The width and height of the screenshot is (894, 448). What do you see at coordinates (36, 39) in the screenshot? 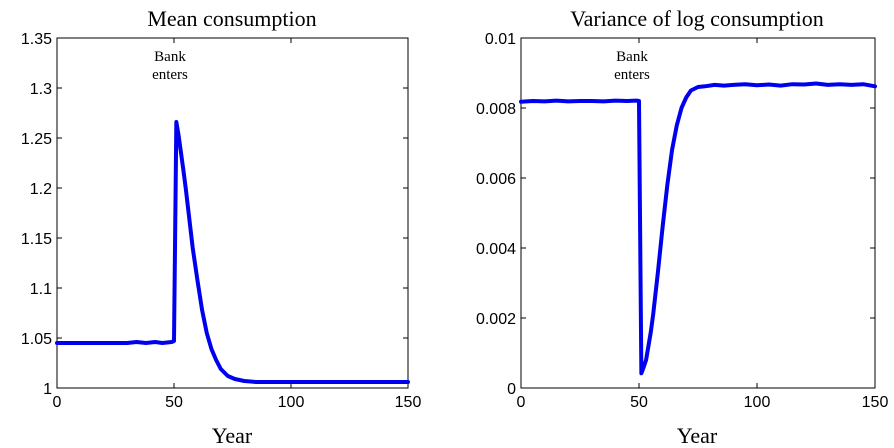
I see `left-y-tick-label: 1.35` at bounding box center [36, 39].